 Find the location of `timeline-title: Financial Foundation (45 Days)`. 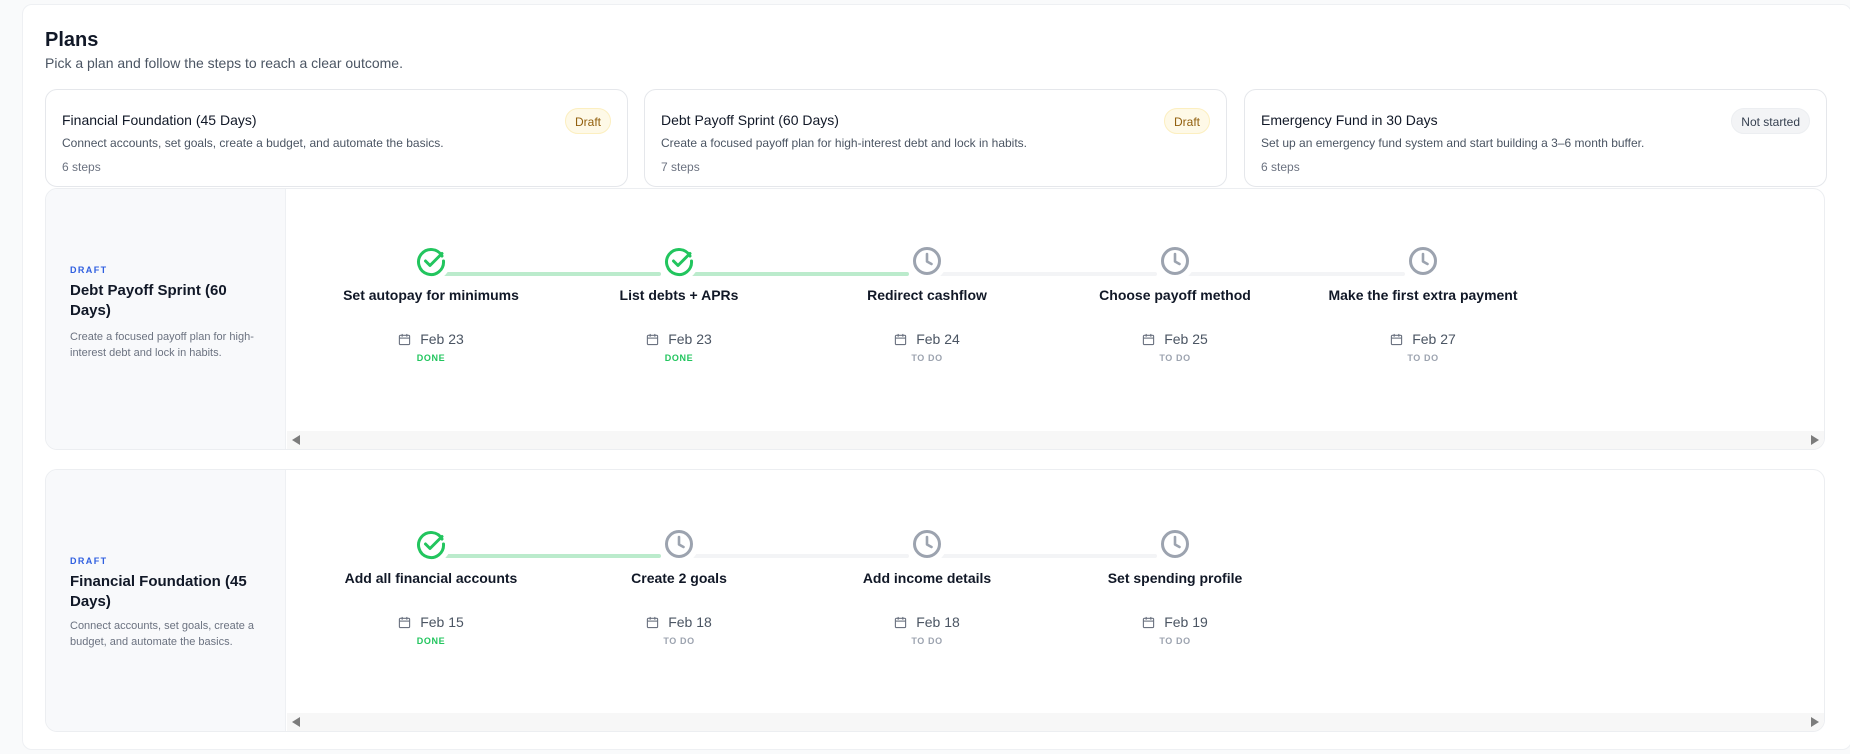

timeline-title: Financial Foundation (45 Days) is located at coordinates (158, 591).